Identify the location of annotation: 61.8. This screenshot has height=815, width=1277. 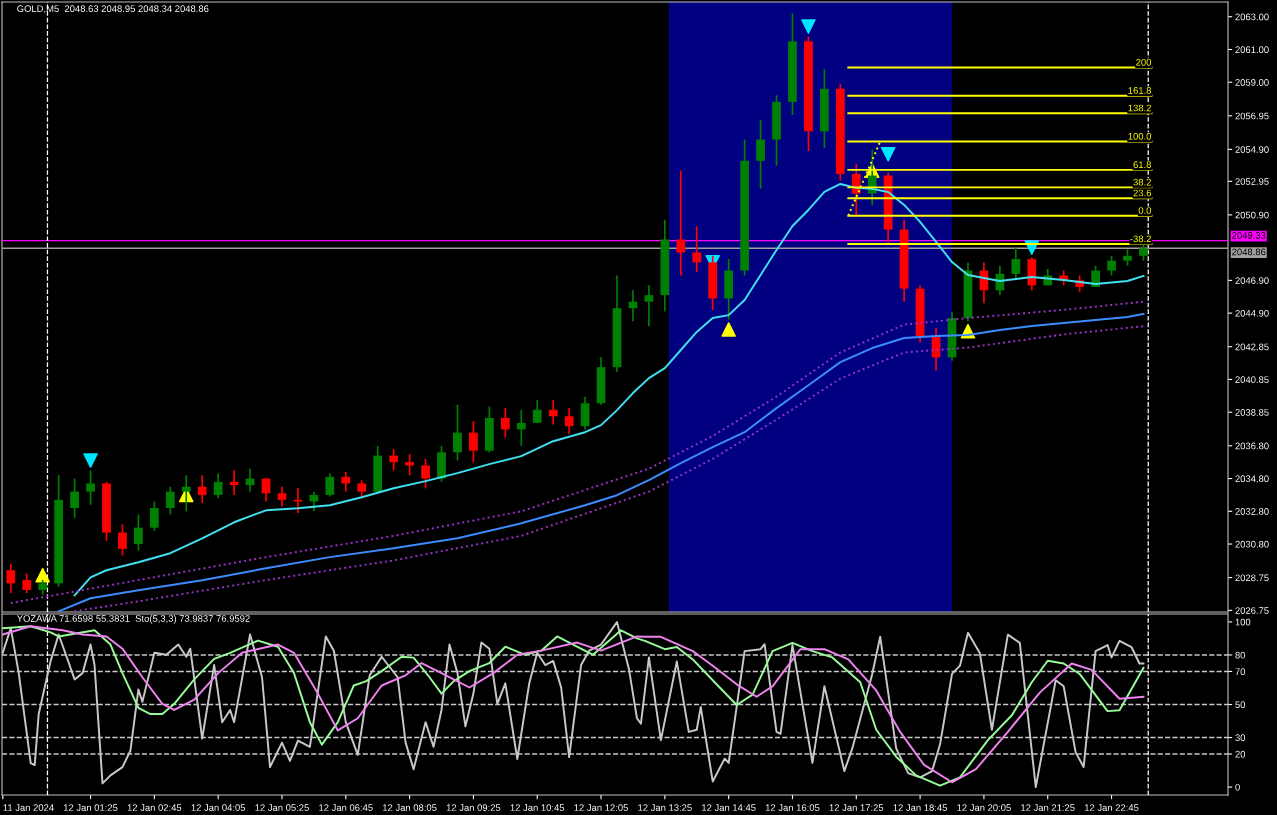
(1142, 164).